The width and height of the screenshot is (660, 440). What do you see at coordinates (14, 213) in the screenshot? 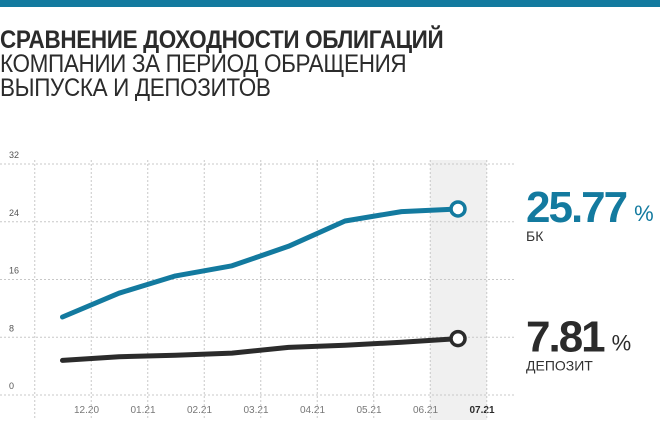
I see `y-tick-label: 24` at bounding box center [14, 213].